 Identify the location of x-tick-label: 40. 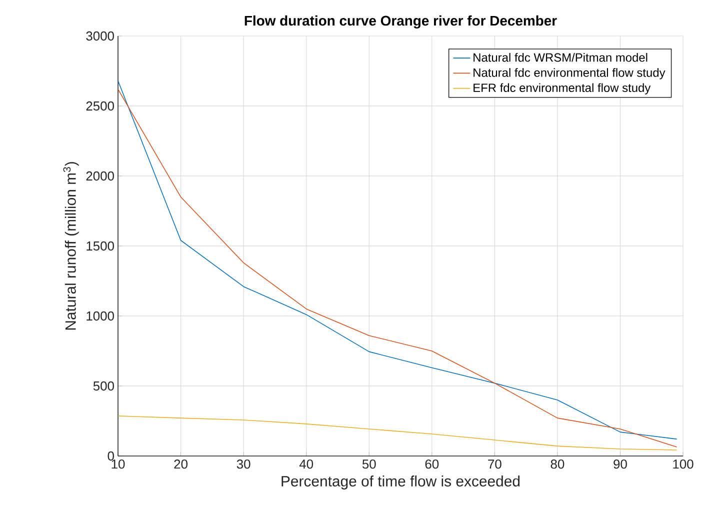
(306, 464).